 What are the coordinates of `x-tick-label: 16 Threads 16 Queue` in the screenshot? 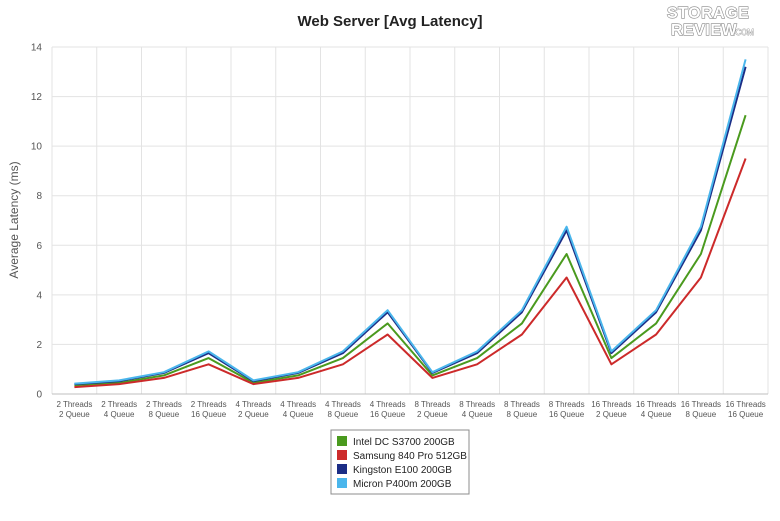 It's located at (745, 409).